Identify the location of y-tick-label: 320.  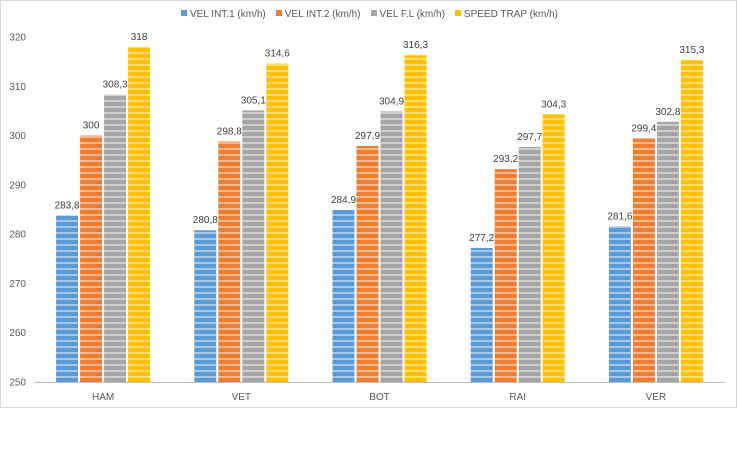
(17, 38).